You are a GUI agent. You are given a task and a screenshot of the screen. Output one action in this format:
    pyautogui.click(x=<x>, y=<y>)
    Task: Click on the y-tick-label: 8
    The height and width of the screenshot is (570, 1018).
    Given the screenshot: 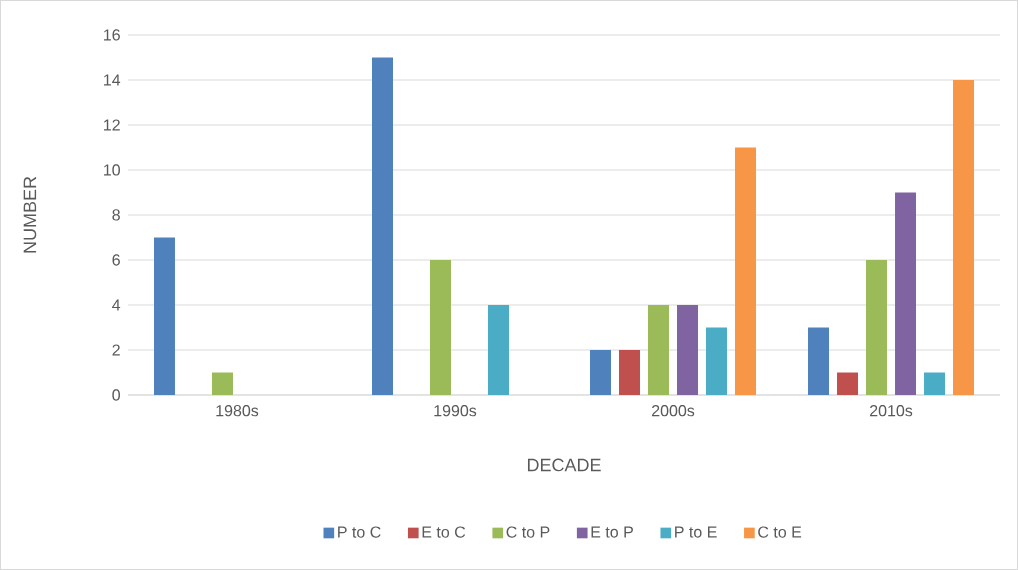 What is the action you would take?
    pyautogui.click(x=116, y=215)
    